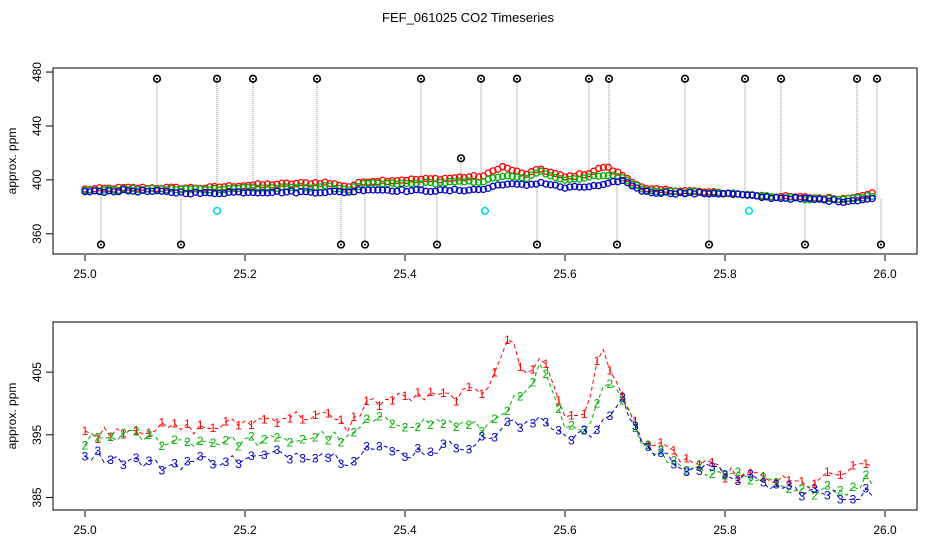  What do you see at coordinates (37, 372) in the screenshot?
I see `y-tick-label: 405` at bounding box center [37, 372].